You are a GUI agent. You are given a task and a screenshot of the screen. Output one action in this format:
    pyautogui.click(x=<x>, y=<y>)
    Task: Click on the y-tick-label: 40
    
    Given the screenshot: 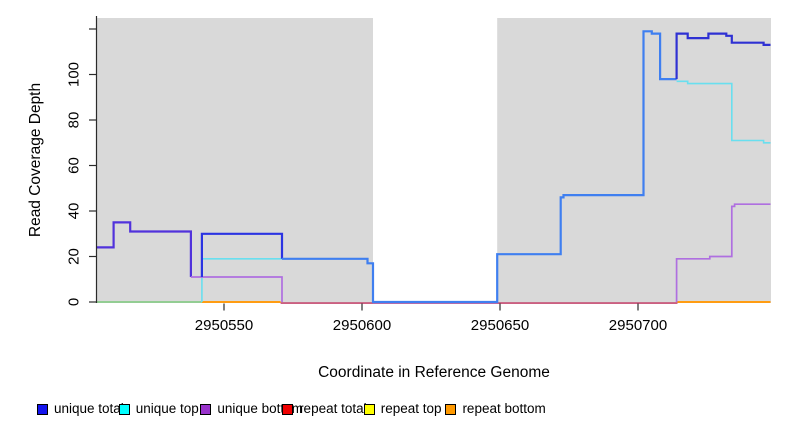 What is the action you would take?
    pyautogui.click(x=73, y=211)
    